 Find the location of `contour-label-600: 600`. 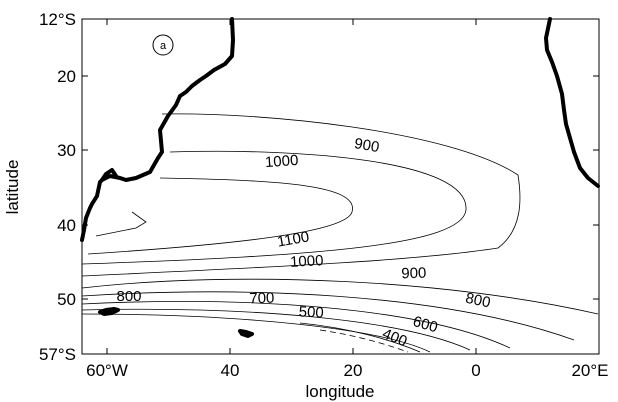

contour-label-600: 600 is located at coordinates (425, 324).